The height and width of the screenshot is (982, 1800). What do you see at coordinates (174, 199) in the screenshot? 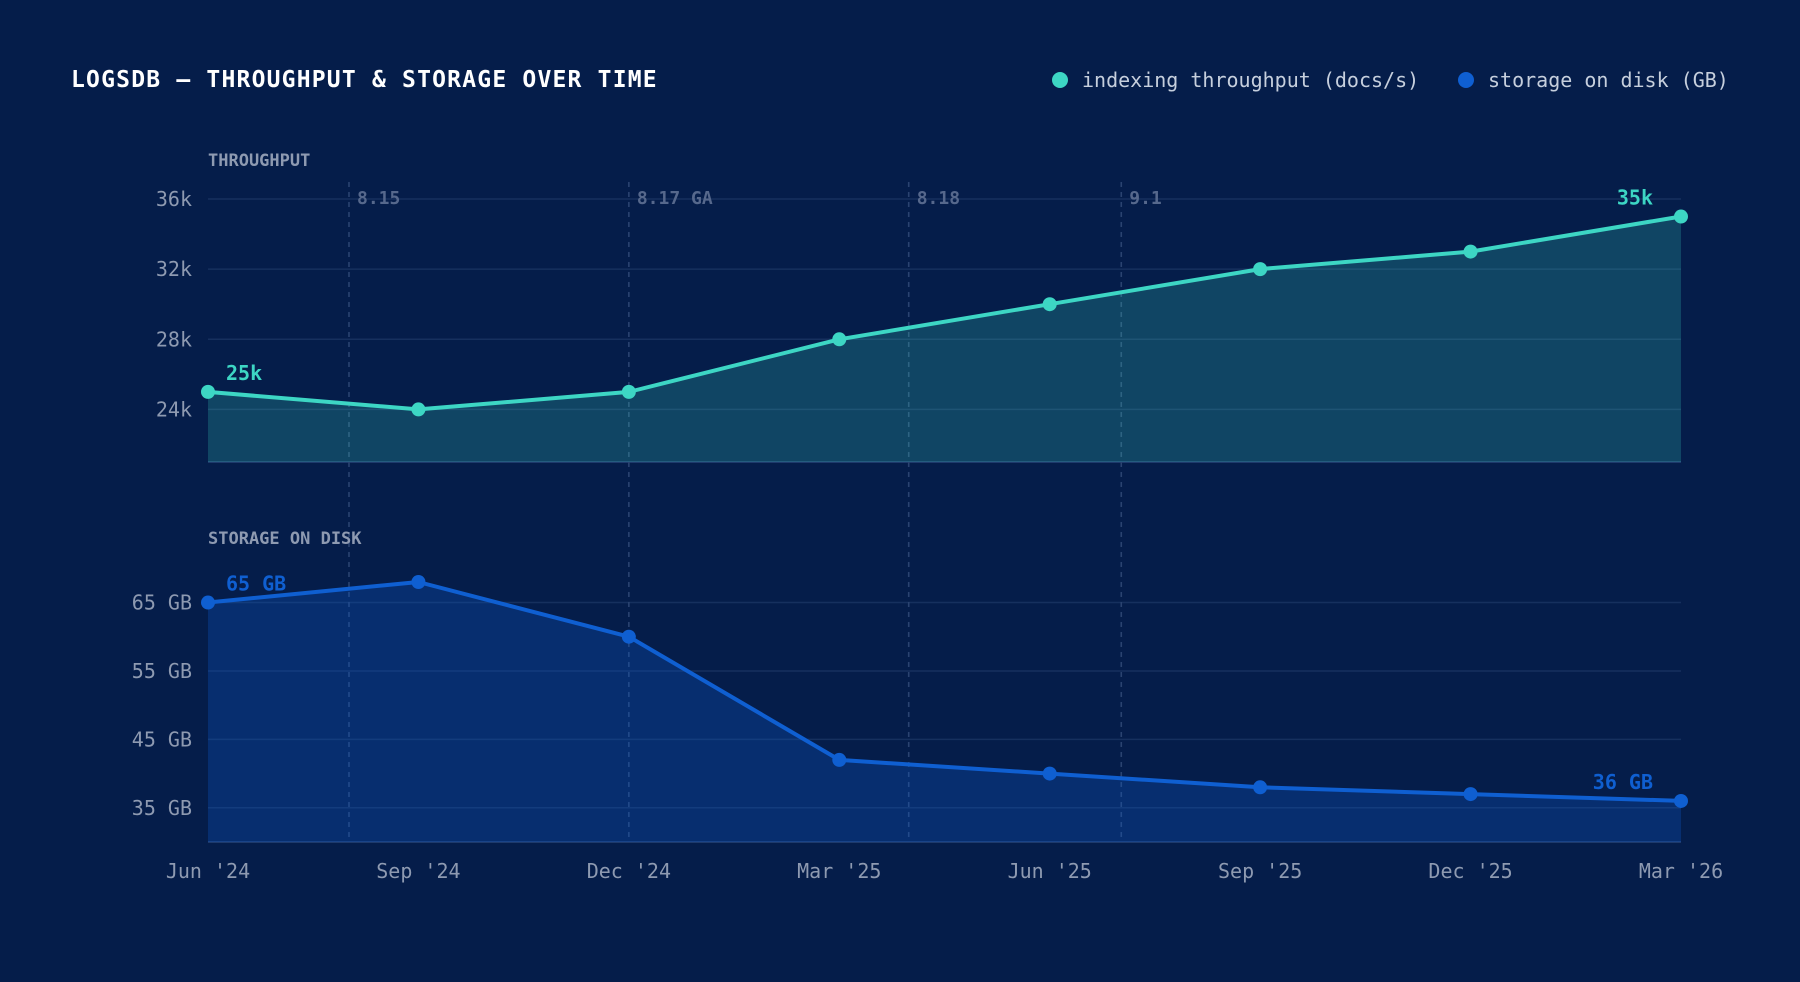
I see `y-tick-label-throughput-3: 36k` at bounding box center [174, 199].